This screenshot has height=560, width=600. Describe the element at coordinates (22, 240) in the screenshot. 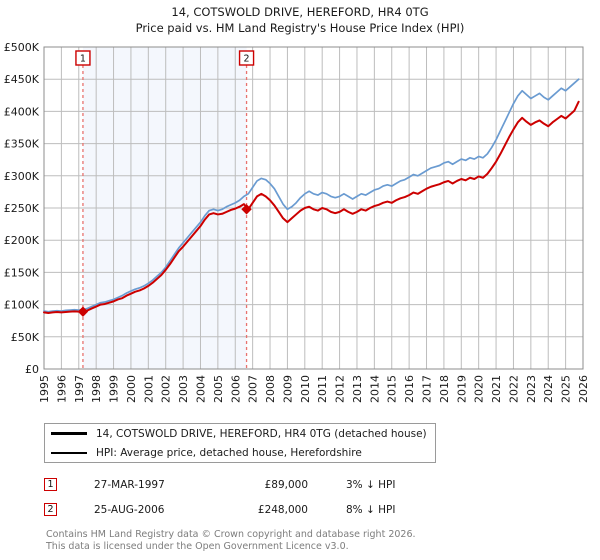

I see `y-axis-tick-label: £200K` at that location.